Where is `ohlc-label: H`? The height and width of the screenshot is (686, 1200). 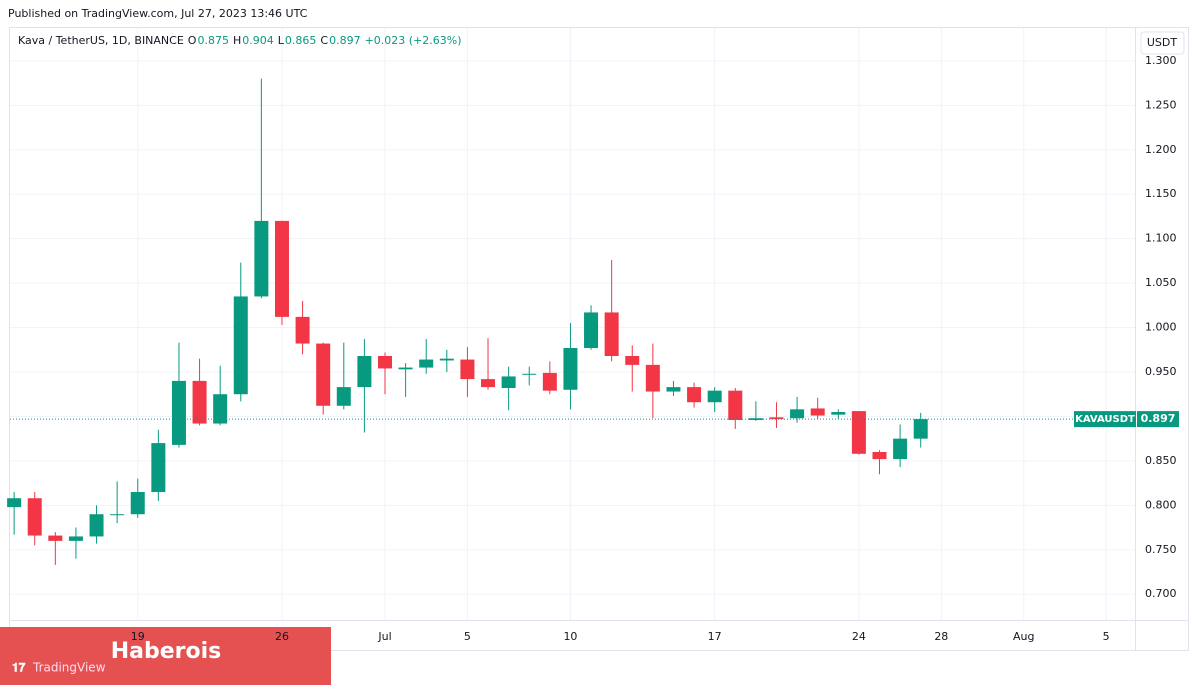 ohlc-label: H is located at coordinates (237, 40).